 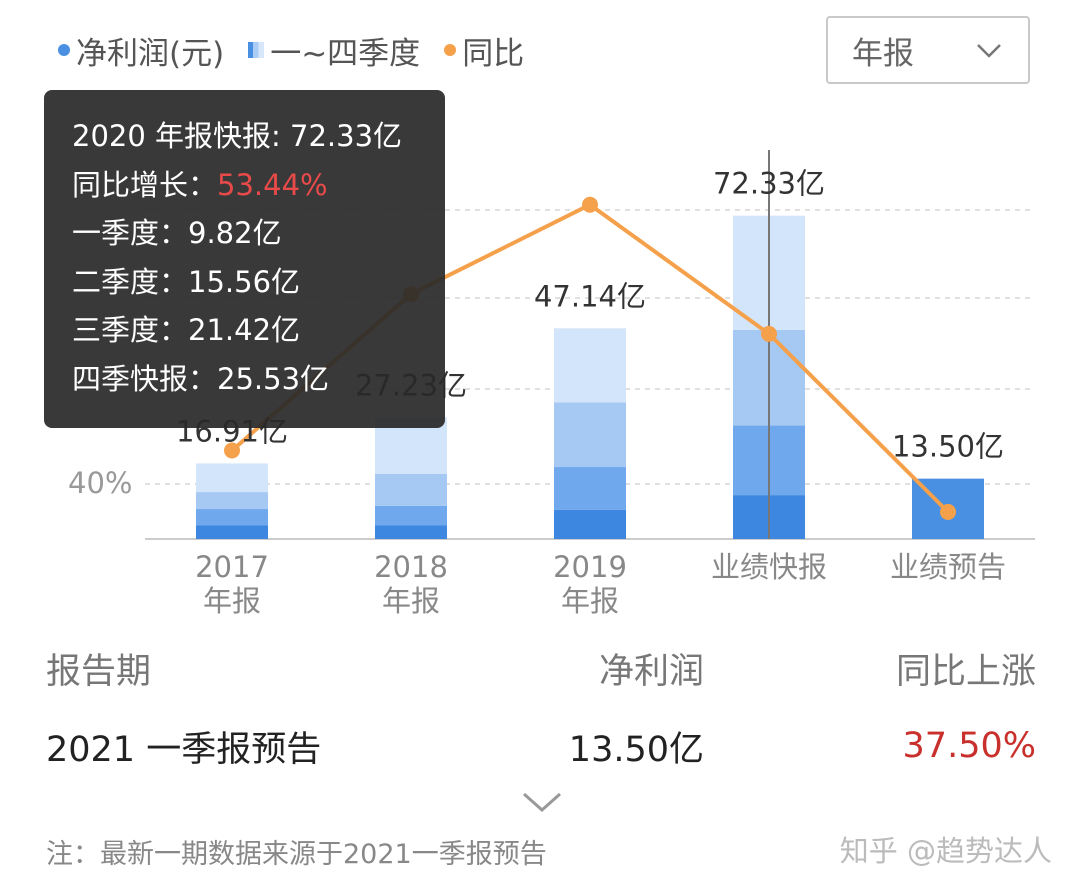 What do you see at coordinates (493, 53) in the screenshot?
I see `legend-label: 同比` at bounding box center [493, 53].